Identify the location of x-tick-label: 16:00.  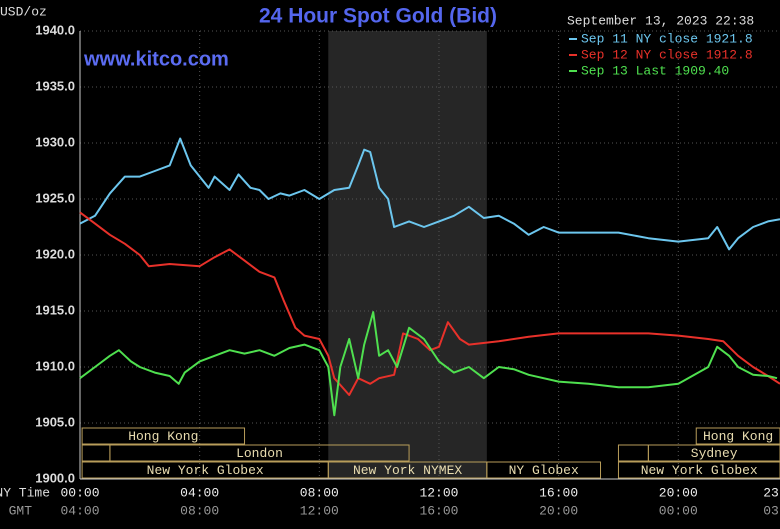
(558, 492).